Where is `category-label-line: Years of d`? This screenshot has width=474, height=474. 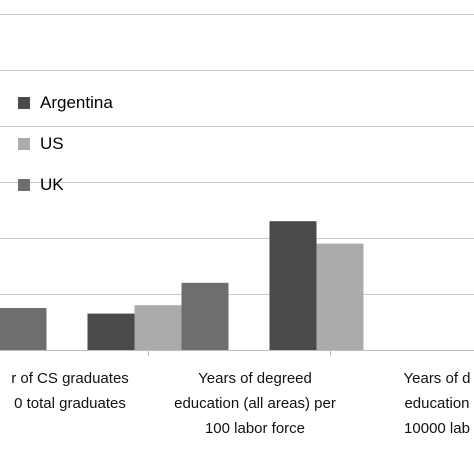 category-label-line: Years of d is located at coordinates (437, 378).